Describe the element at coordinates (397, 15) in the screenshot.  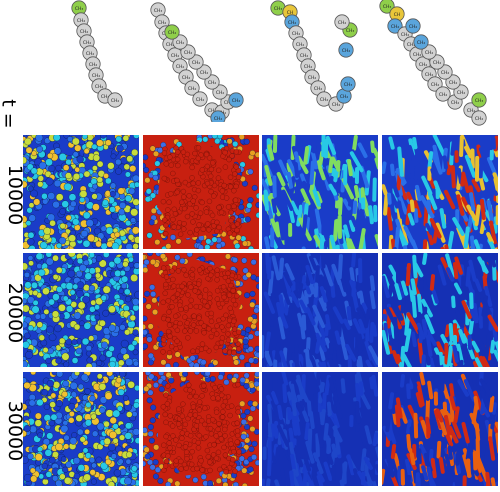
I see `svg-text: CH` at that location.